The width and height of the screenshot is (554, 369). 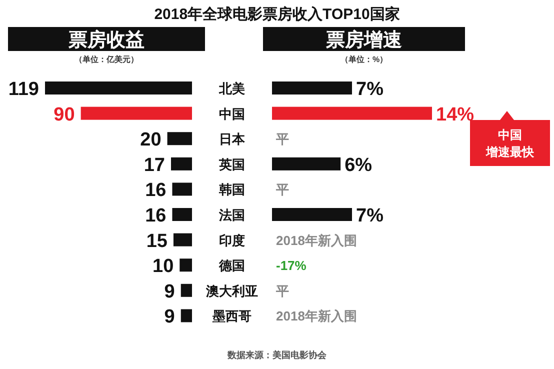 What do you see at coordinates (231, 290) in the screenshot?
I see `y-tick-label: 澳大利亚` at bounding box center [231, 290].